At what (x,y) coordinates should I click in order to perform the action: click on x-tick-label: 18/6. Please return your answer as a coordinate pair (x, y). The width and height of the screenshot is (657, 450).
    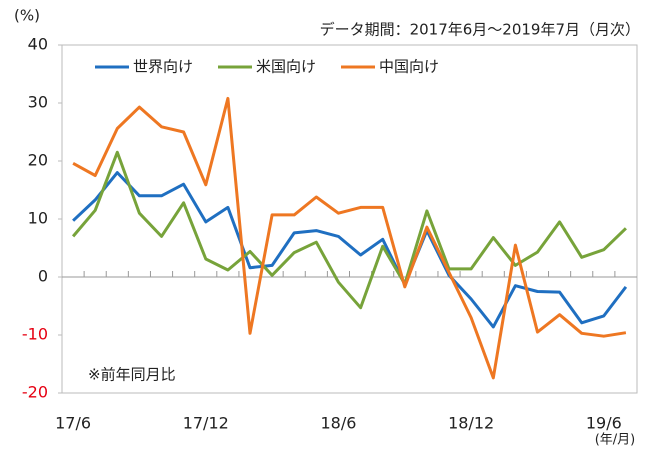
    Looking at the image, I should click on (338, 423).